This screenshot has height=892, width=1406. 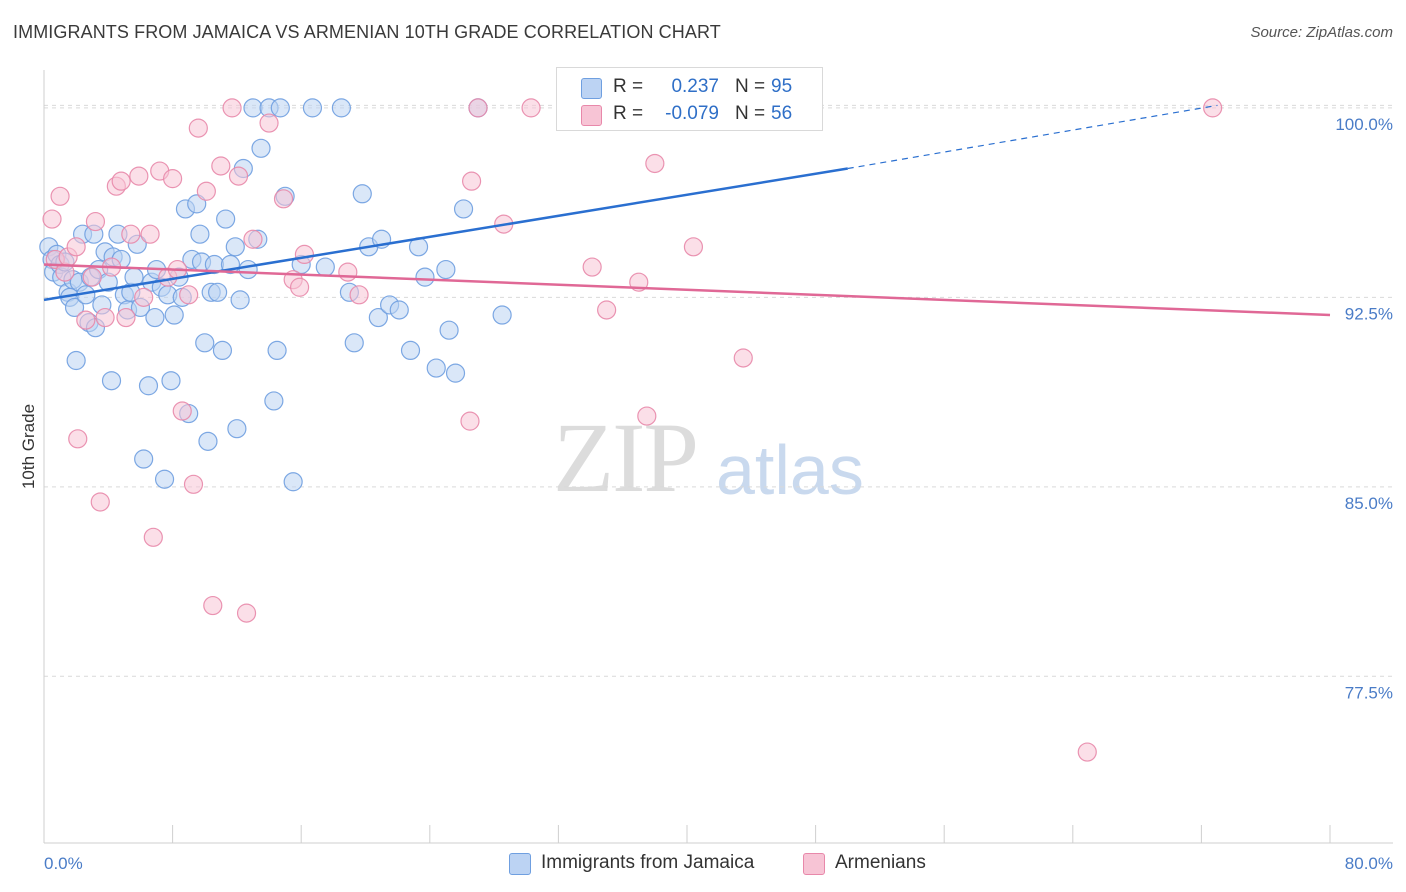 I want to click on jamaica-trendline, so click(x=445, y=234).